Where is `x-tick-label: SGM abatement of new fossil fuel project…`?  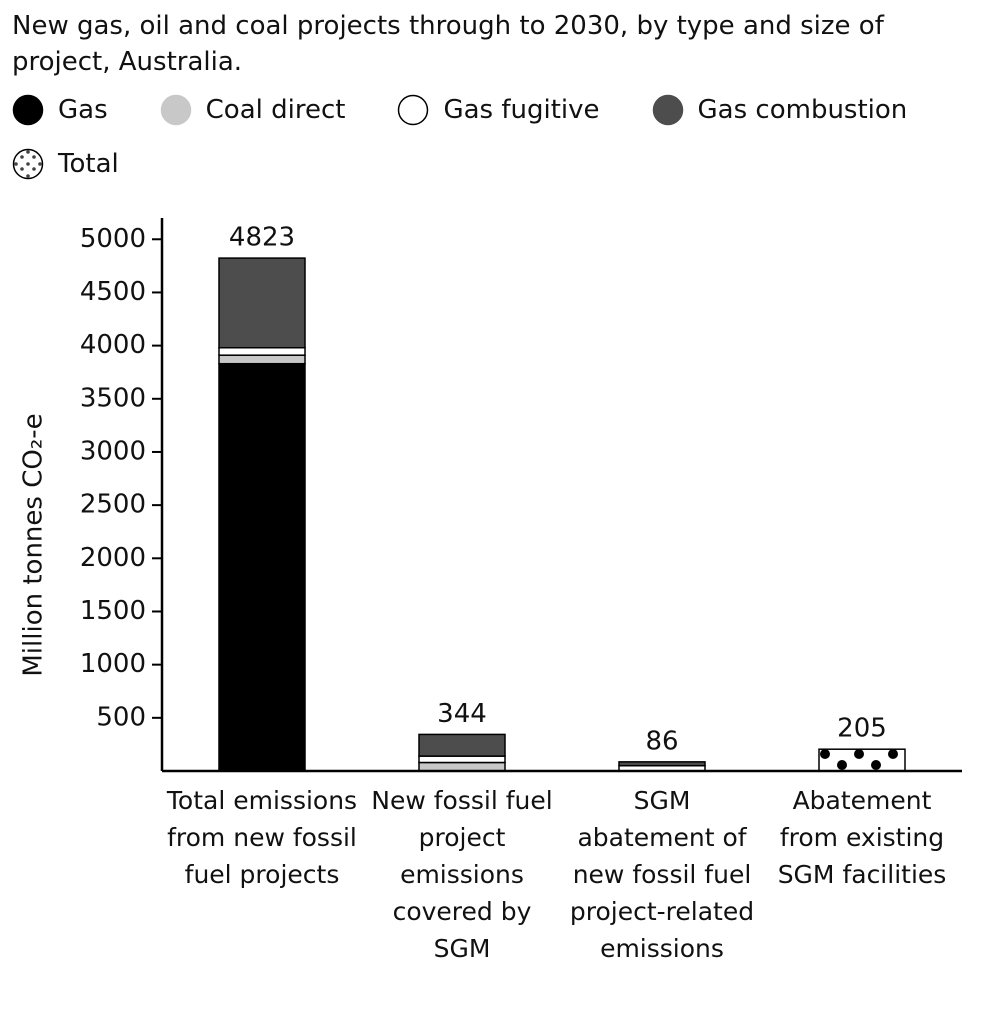 x-tick-label: SGM abatement of new fossil fuel project… is located at coordinates (662, 874).